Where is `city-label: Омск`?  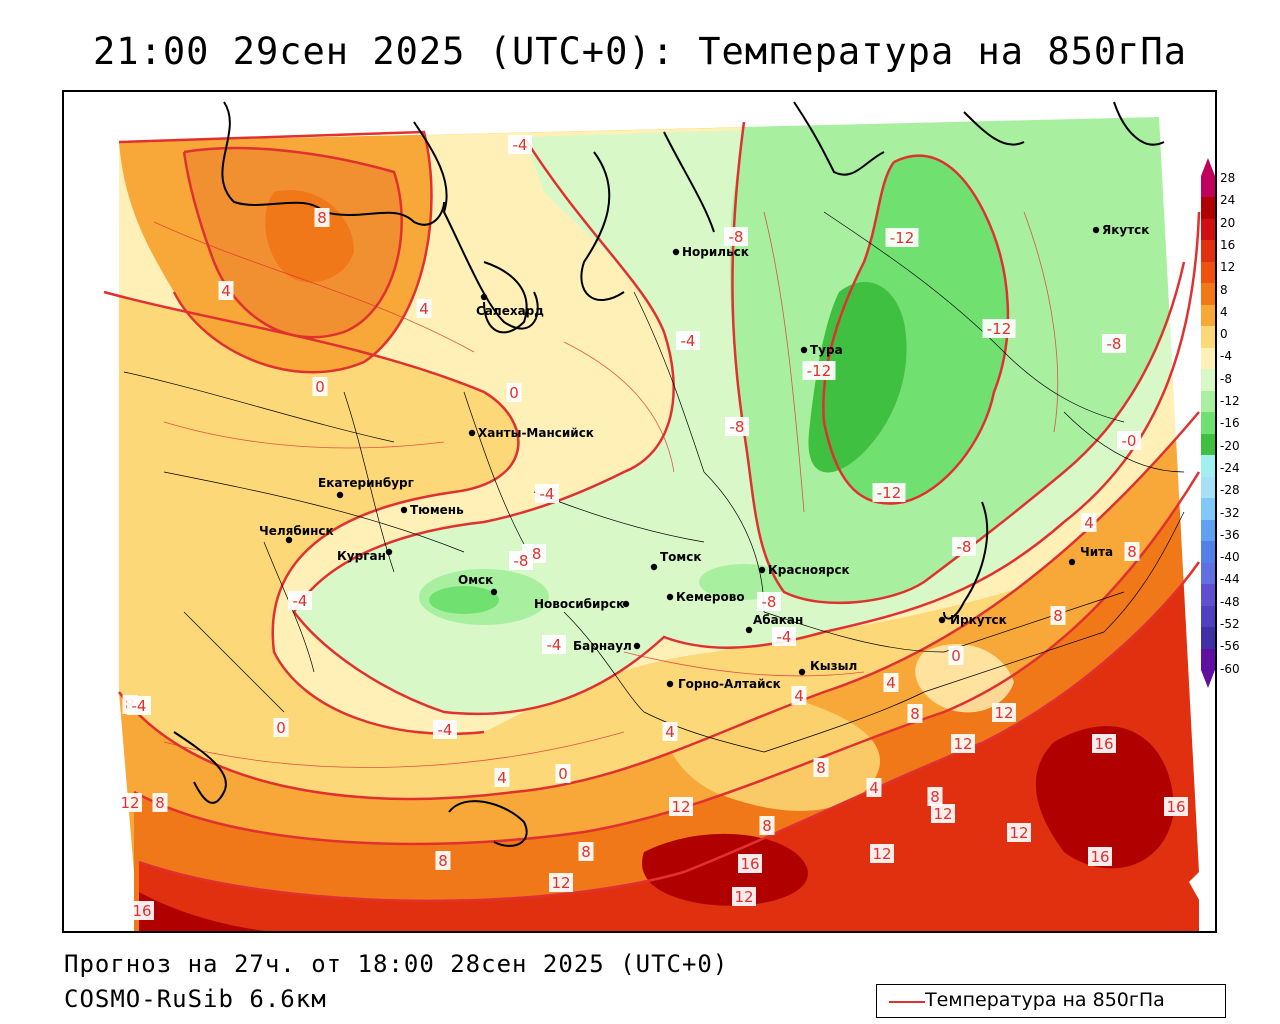 city-label: Омск is located at coordinates (475, 580).